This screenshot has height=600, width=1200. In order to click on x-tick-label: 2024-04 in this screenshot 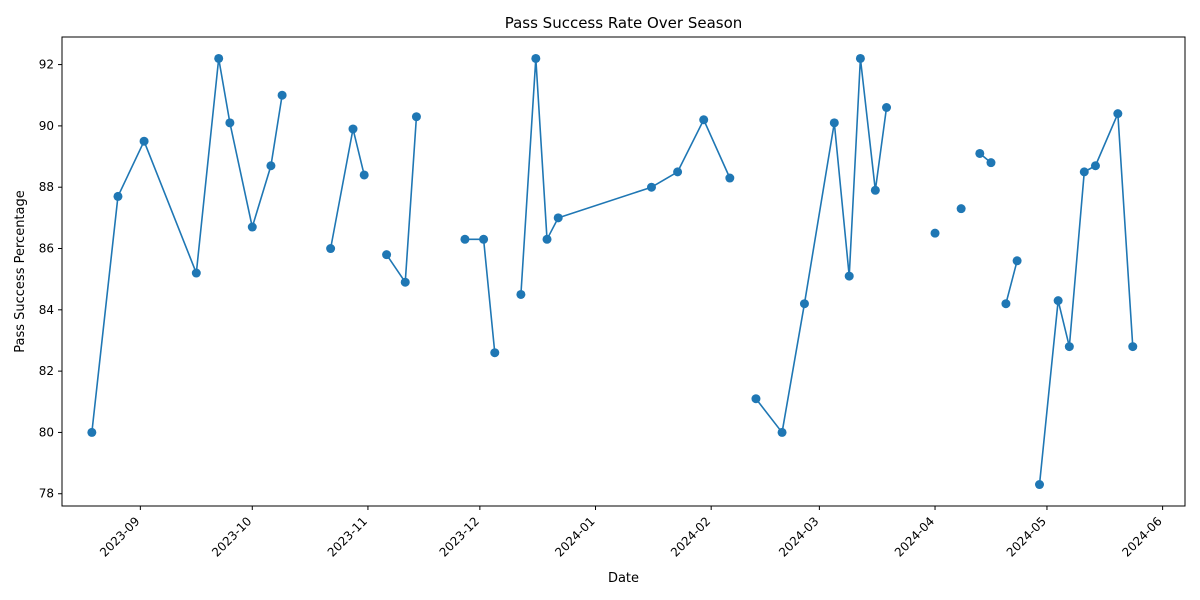, I will do `click(914, 536)`.